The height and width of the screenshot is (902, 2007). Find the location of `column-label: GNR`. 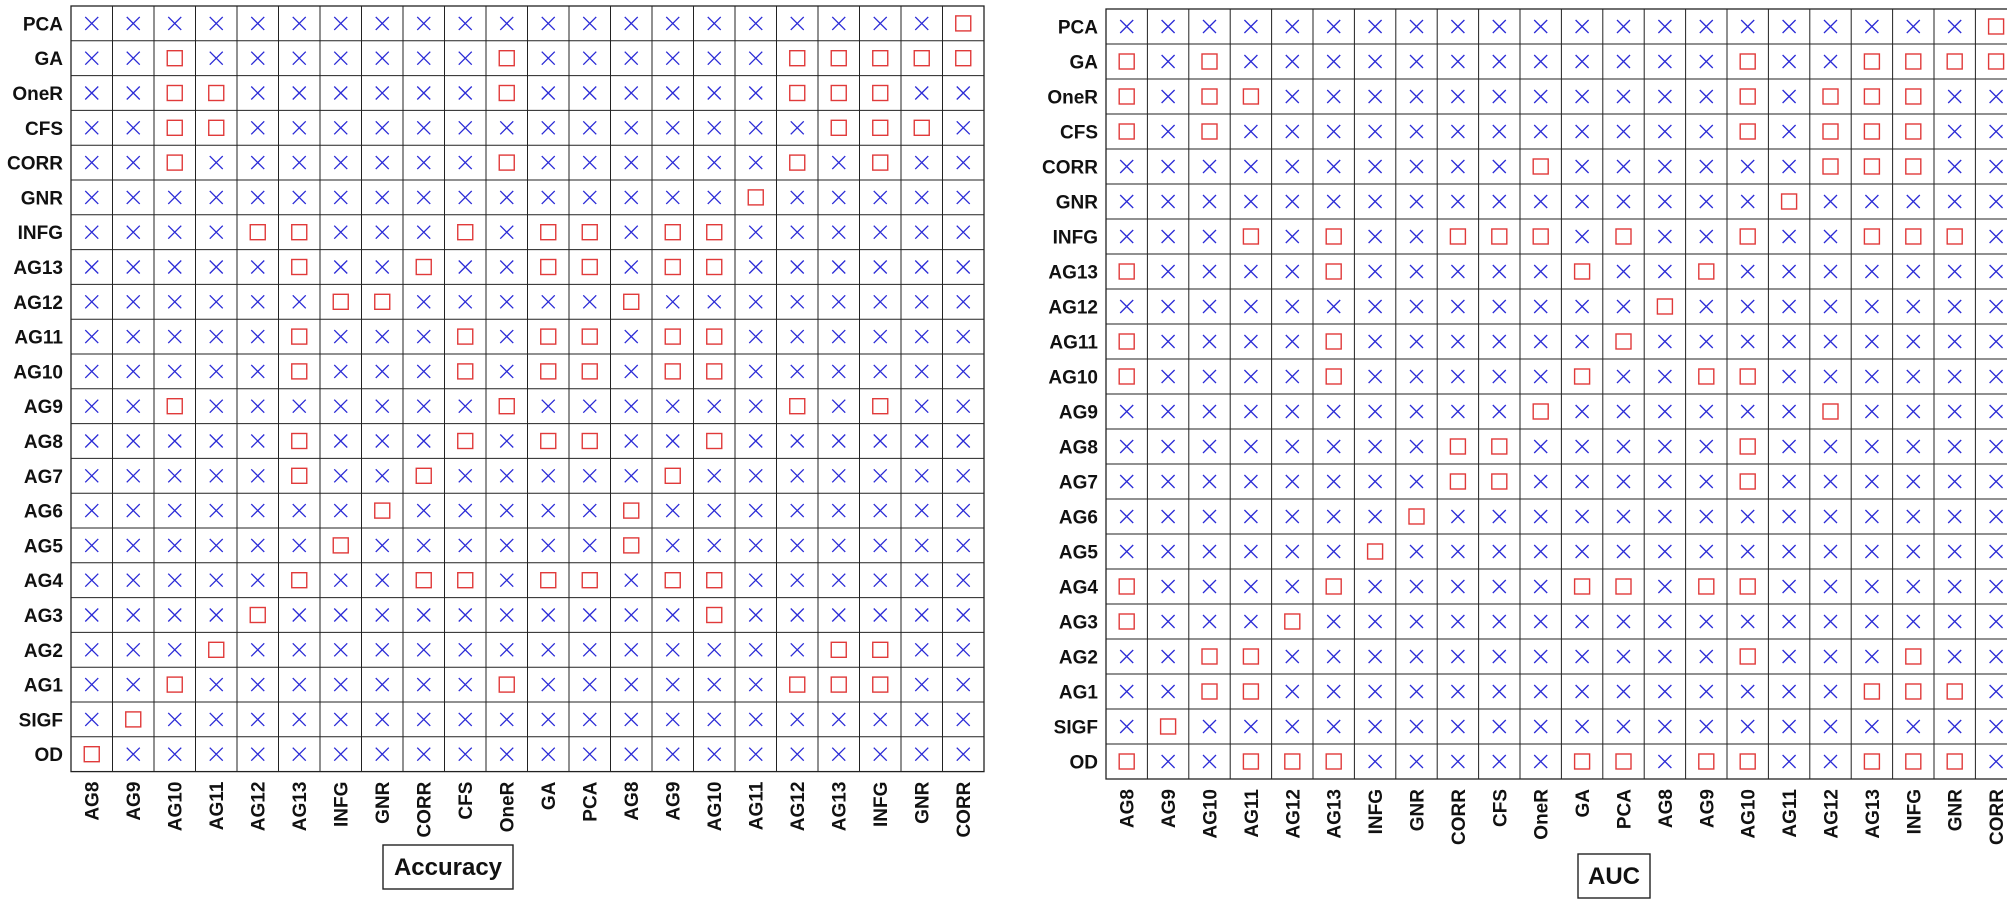

column-label: GNR is located at coordinates (923, 802).